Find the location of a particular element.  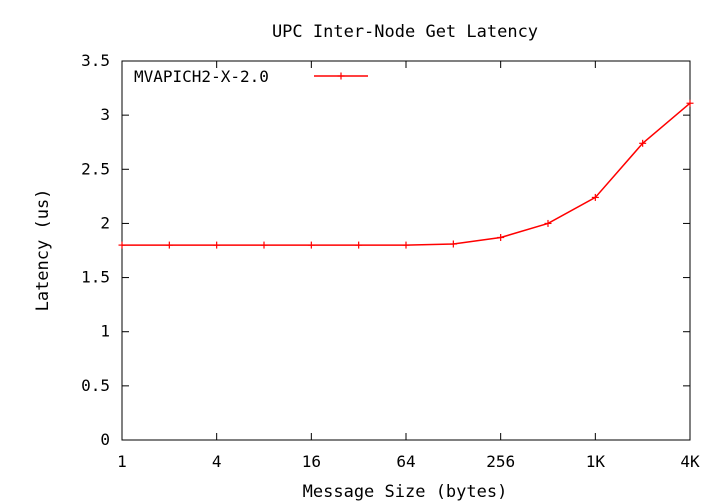

y-tick-label-1: 0.5 is located at coordinates (95, 385).